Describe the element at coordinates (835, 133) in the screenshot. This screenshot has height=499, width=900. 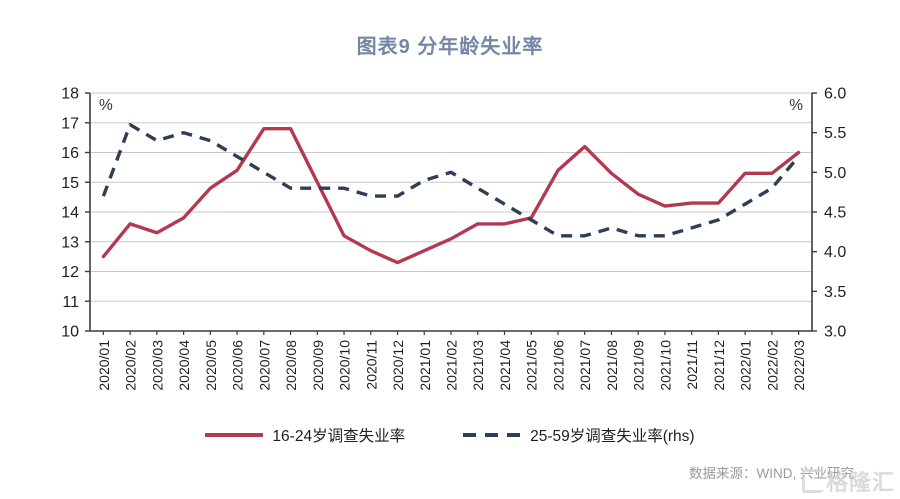
I see `right-axis-tick-label: 5.5` at that location.